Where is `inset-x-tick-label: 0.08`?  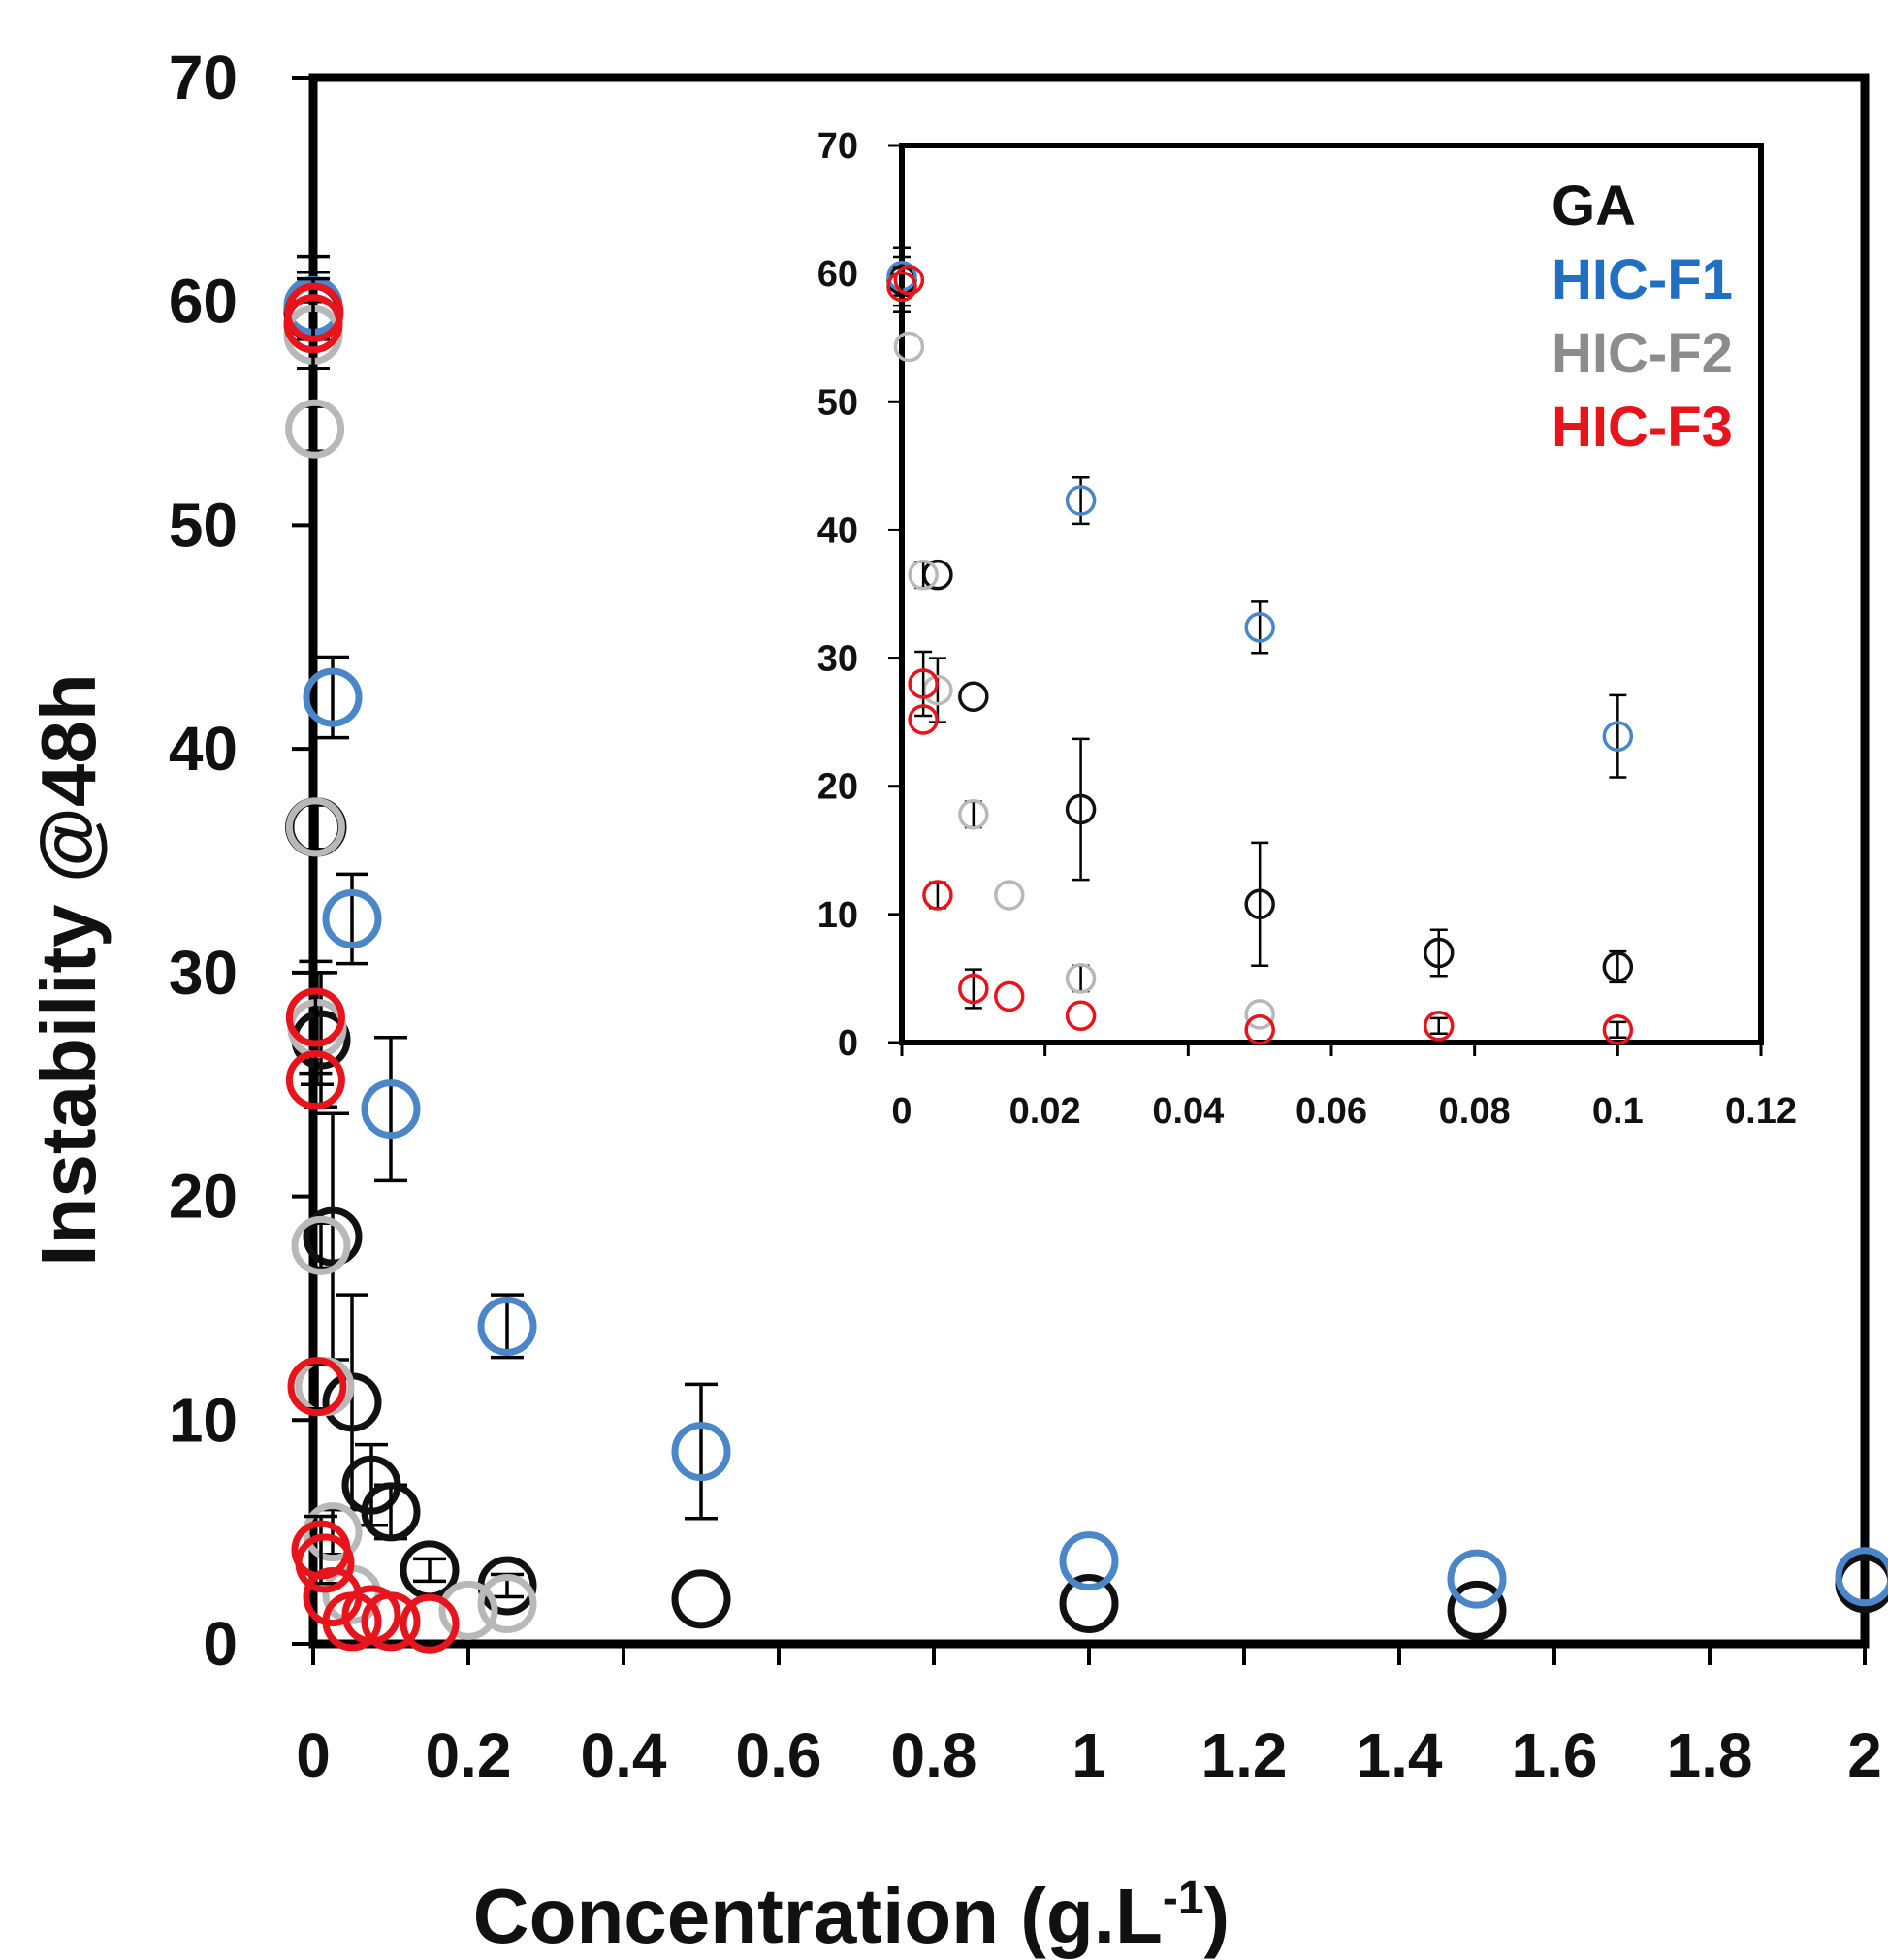
inset-x-tick-label: 0.08 is located at coordinates (1475, 1111).